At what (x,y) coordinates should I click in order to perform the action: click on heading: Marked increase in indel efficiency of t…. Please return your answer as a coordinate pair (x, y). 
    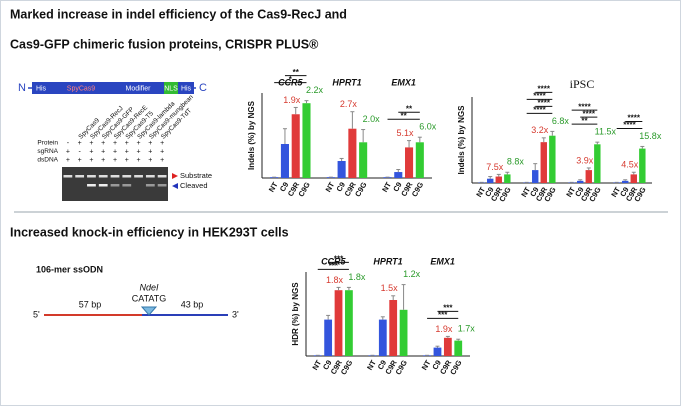
    Looking at the image, I should click on (178, 14).